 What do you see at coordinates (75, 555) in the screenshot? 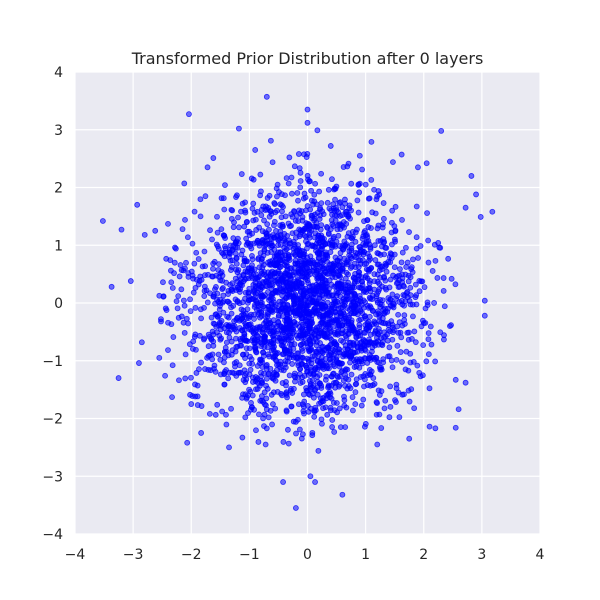
I see `x-tick-label: −4` at bounding box center [75, 555].